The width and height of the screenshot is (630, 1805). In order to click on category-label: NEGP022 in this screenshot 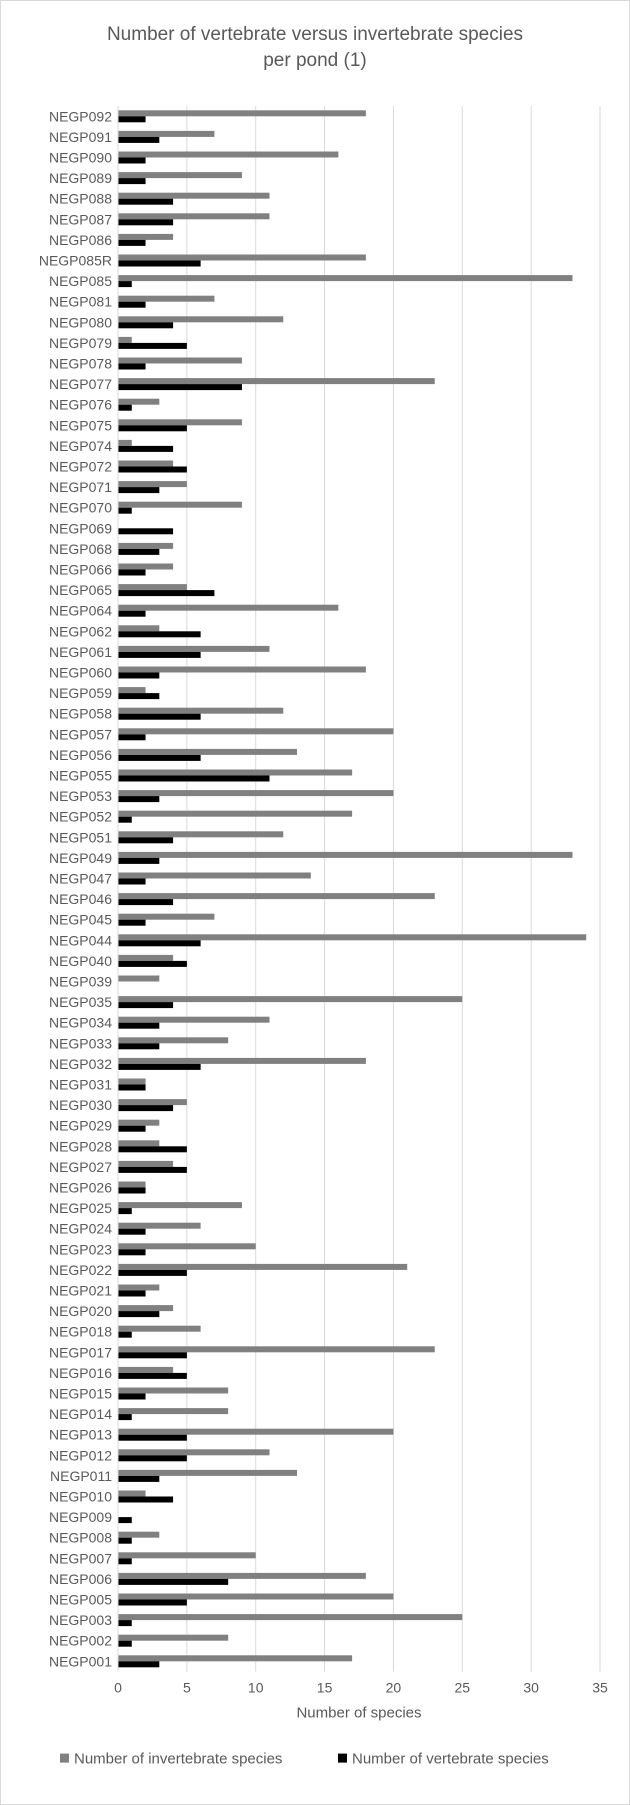, I will do `click(80, 1270)`.